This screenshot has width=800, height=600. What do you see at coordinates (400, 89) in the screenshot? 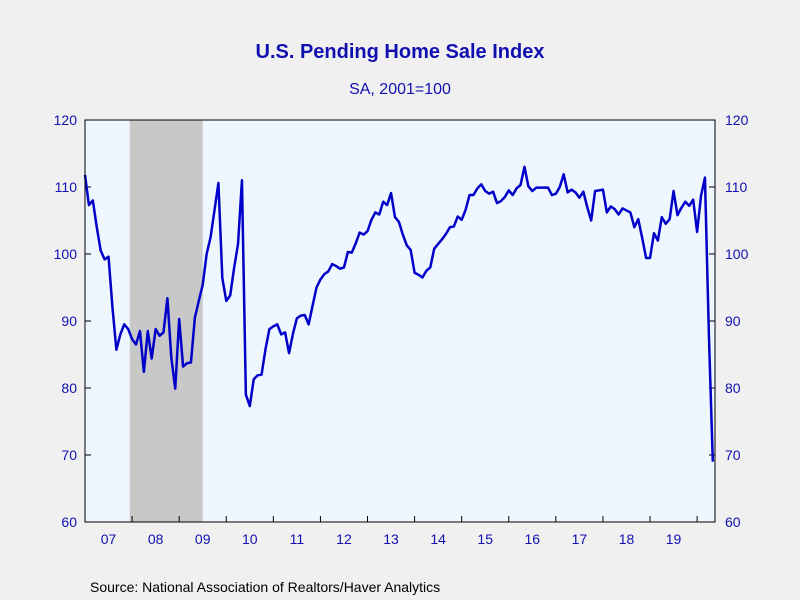
I see `chart-subtitle: SA, 2001=100` at bounding box center [400, 89].